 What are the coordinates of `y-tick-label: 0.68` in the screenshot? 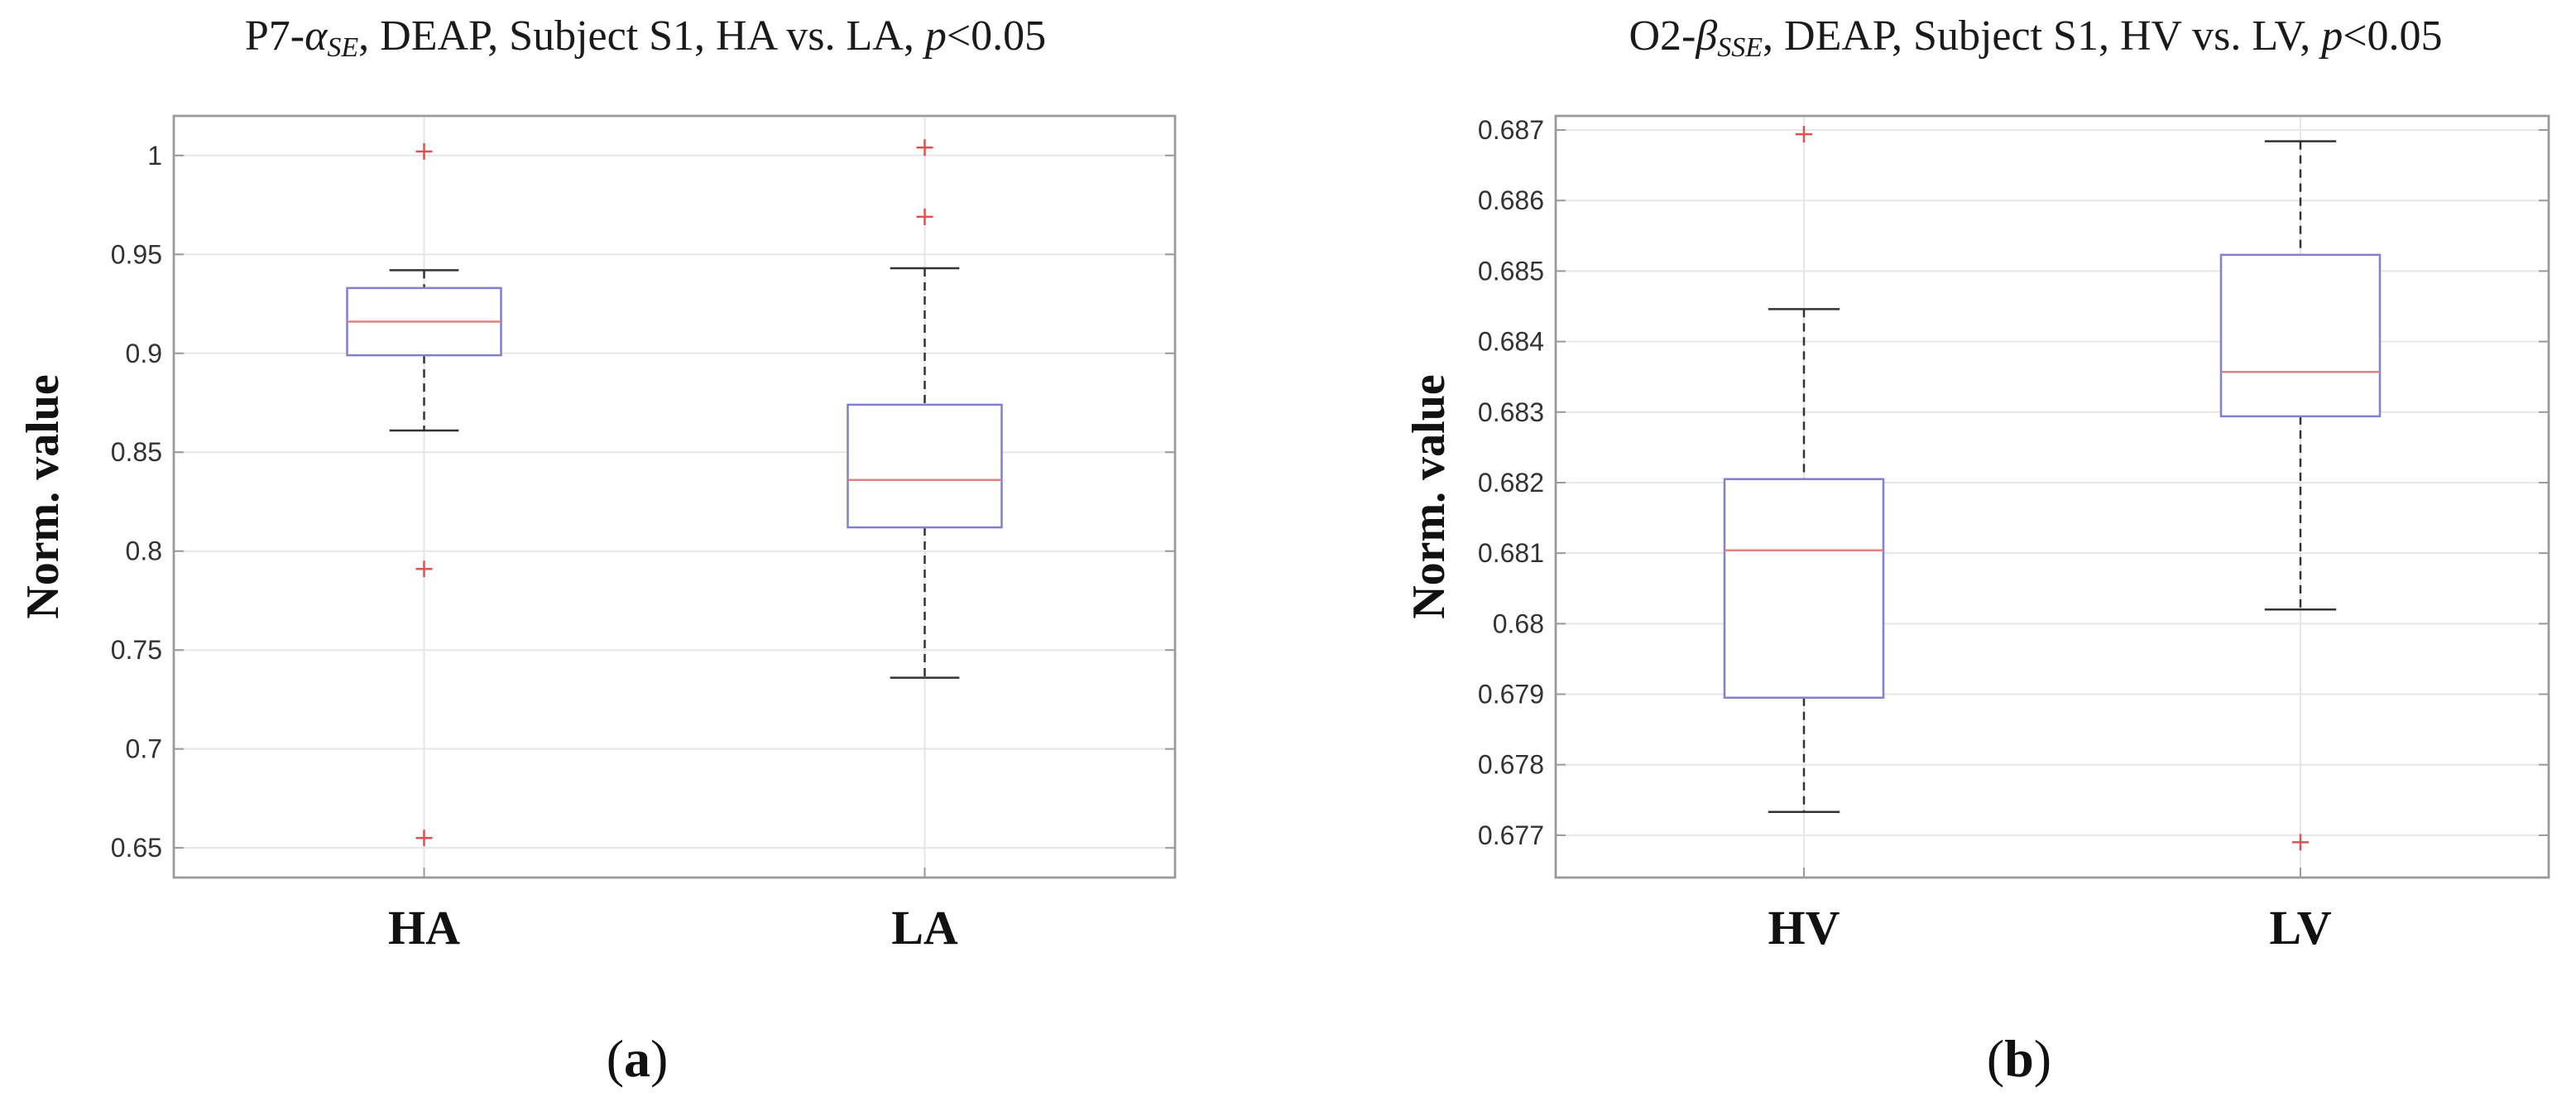 It's located at (1519, 623).